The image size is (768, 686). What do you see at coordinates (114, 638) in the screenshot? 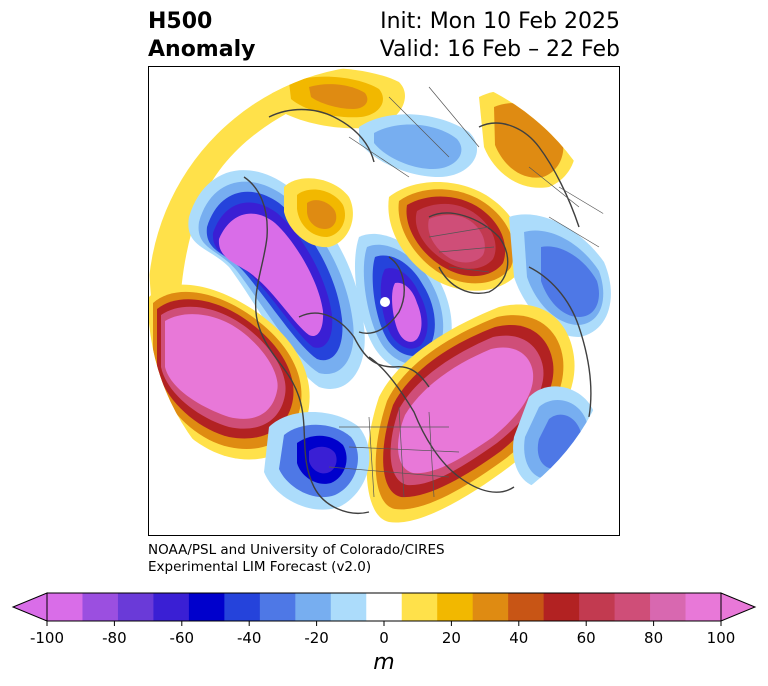
I see `colorbar-tick-label: -80` at bounding box center [114, 638].